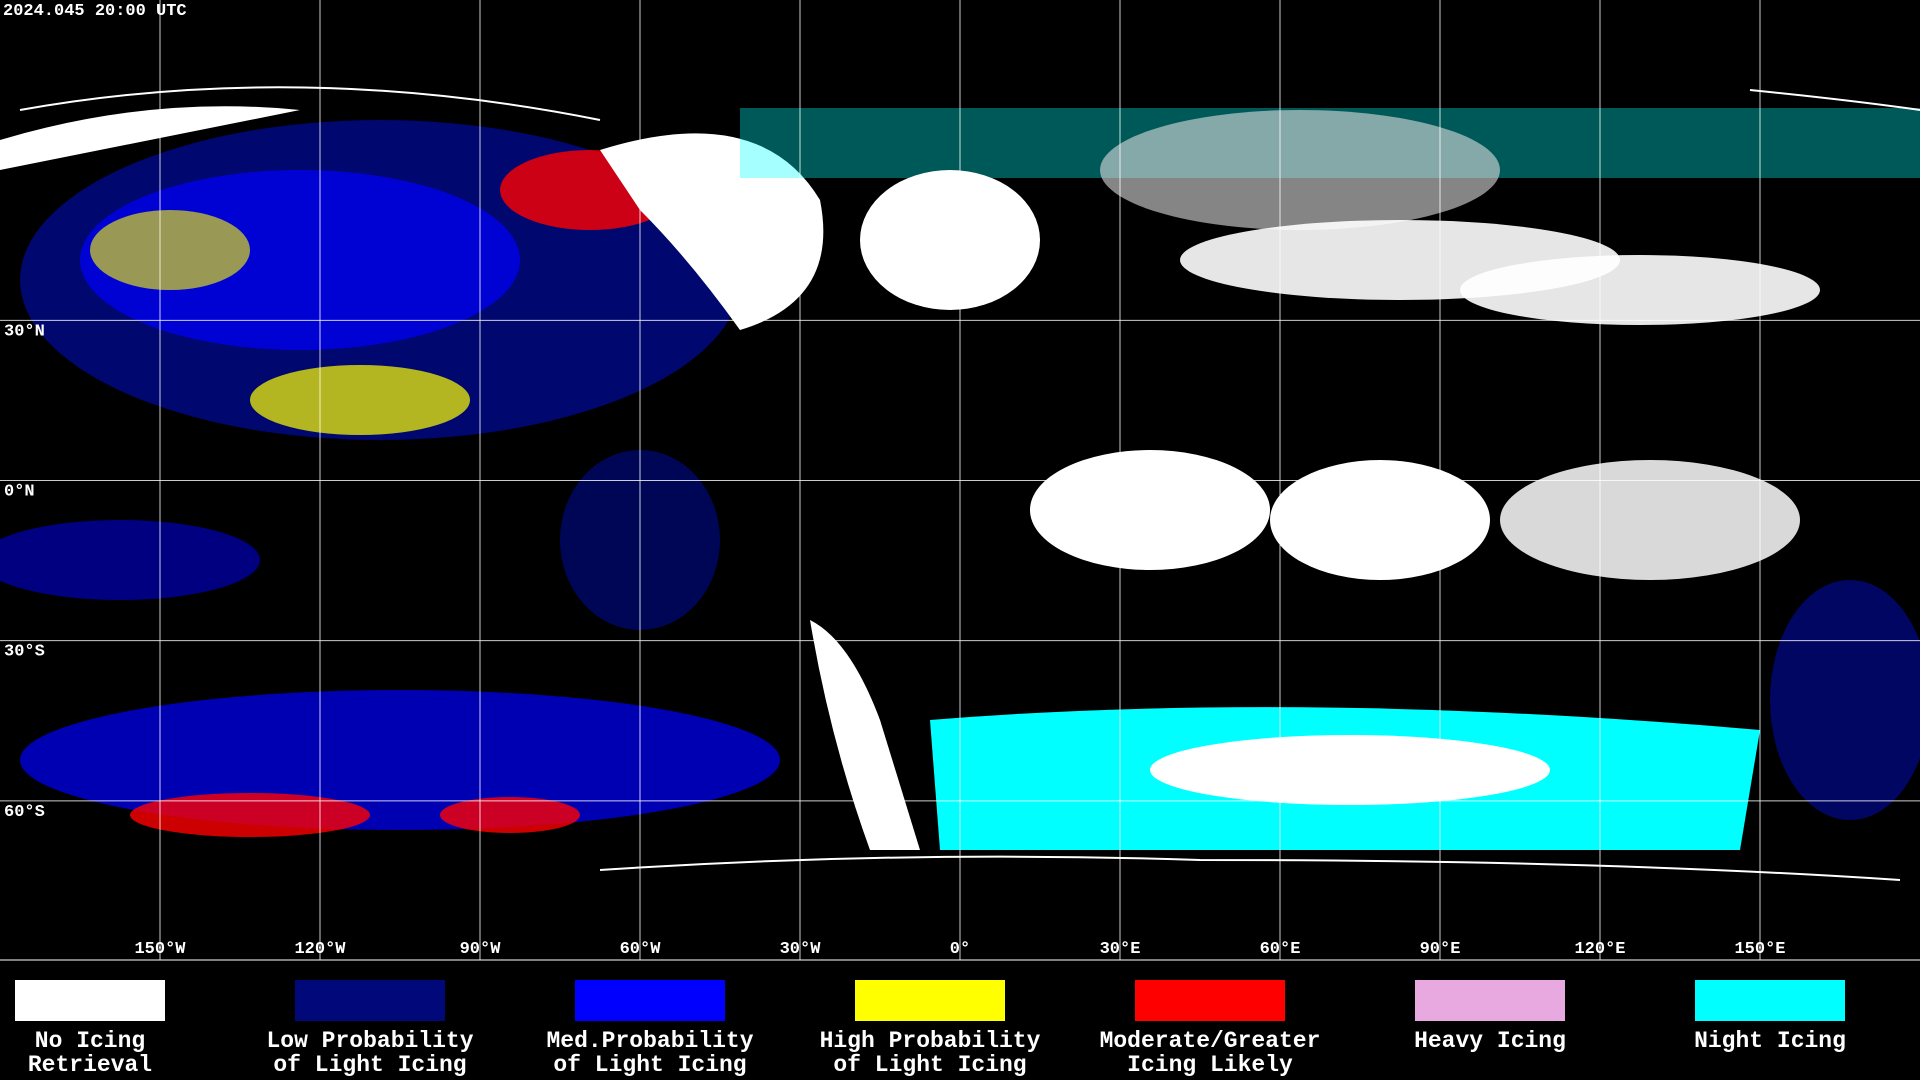 This screenshot has height=1080, width=1920. Describe the element at coordinates (90, 1065) in the screenshot. I see `legend-label: Retrieval` at that location.